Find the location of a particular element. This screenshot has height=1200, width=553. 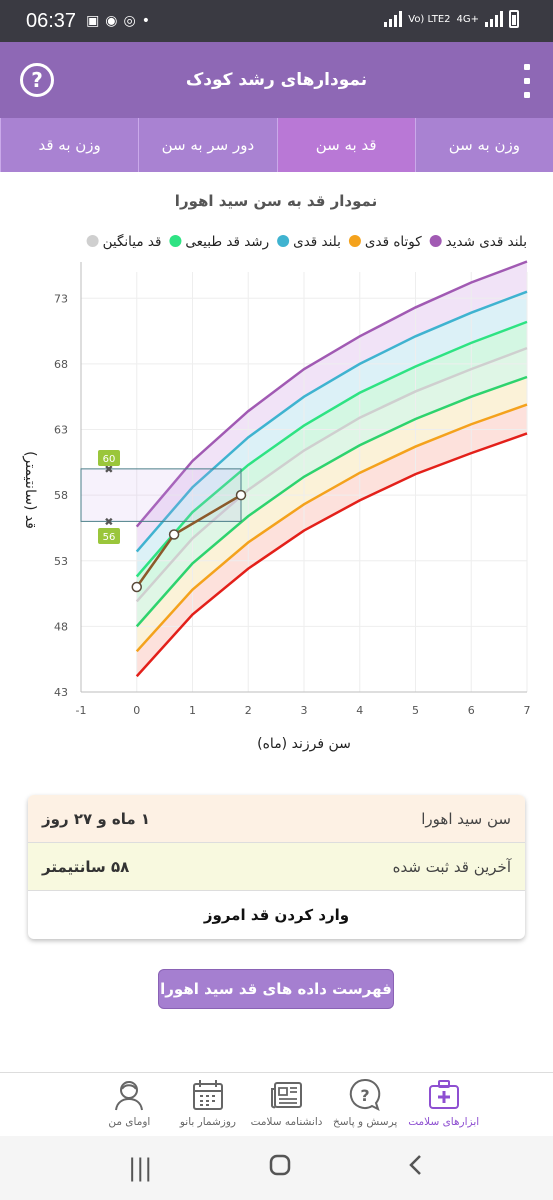

y-tick-label: 53 is located at coordinates (61, 561).